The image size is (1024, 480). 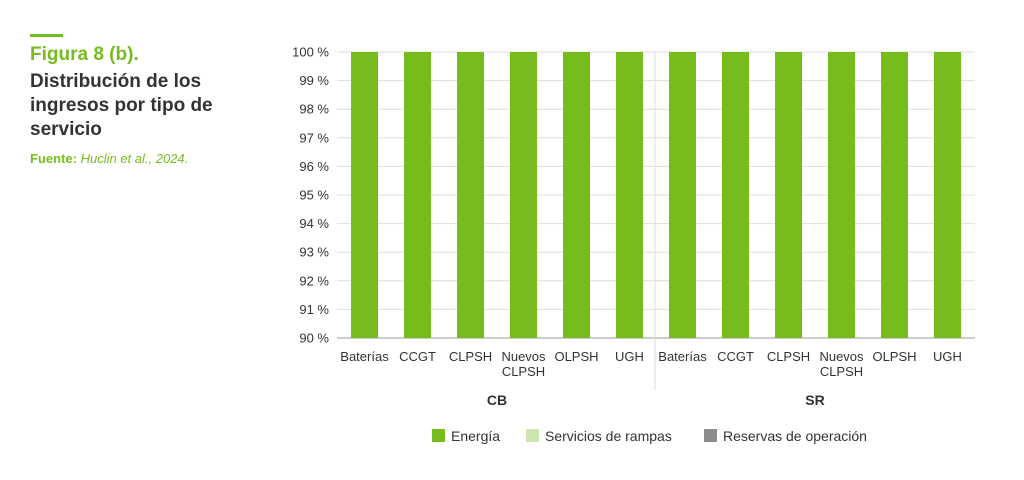 I want to click on y-tick-label: 94 %, so click(x=314, y=223).